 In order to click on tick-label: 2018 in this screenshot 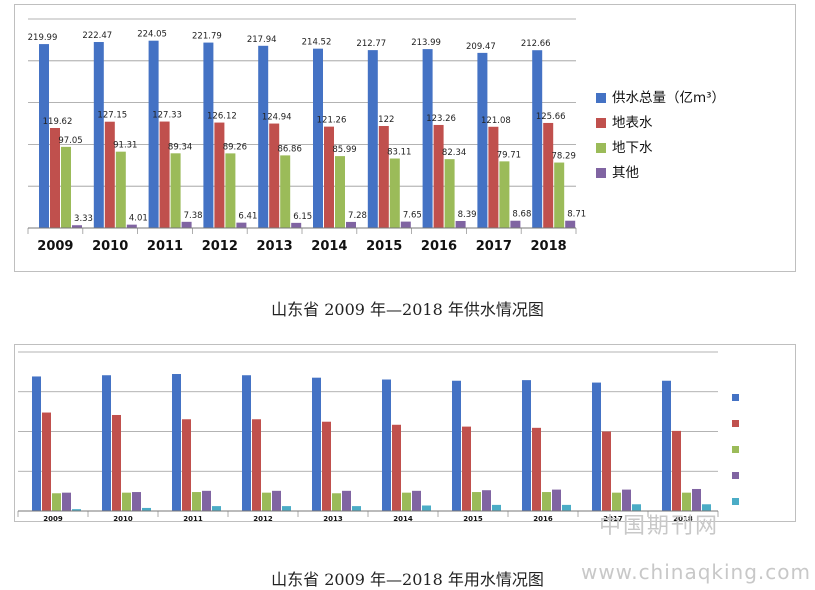, I will do `click(683, 518)`.